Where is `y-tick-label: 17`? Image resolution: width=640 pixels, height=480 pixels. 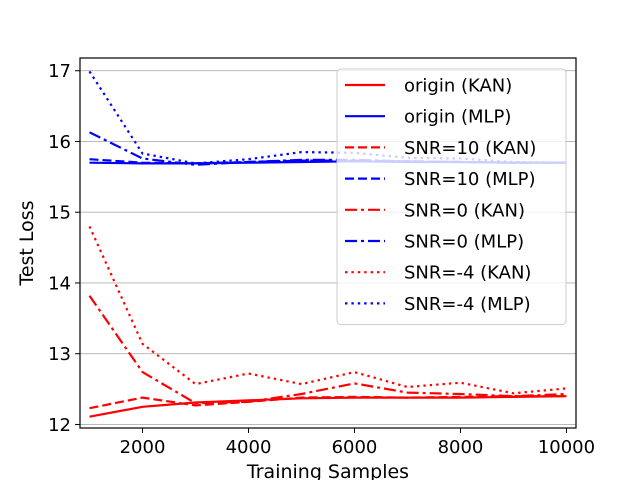
y-tick-label: 17 is located at coordinates (59, 71).